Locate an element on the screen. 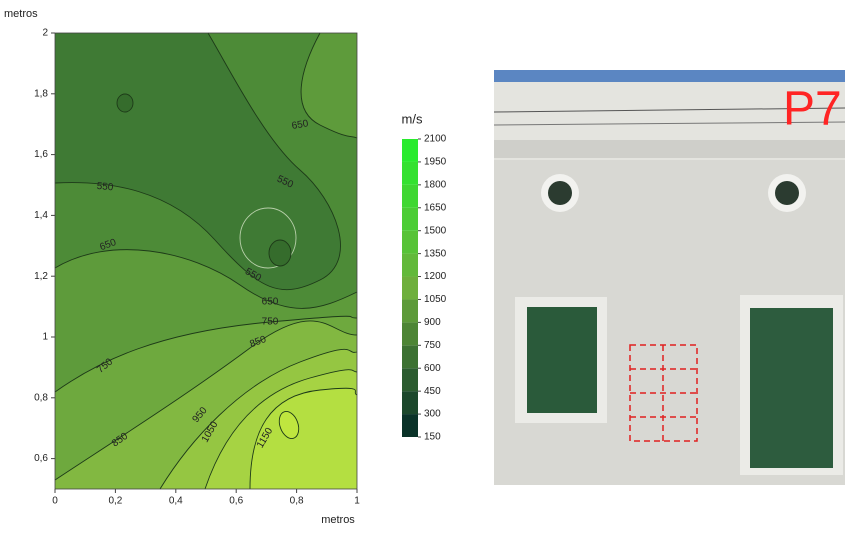  y-tick-label: 0,8 is located at coordinates (41, 397).